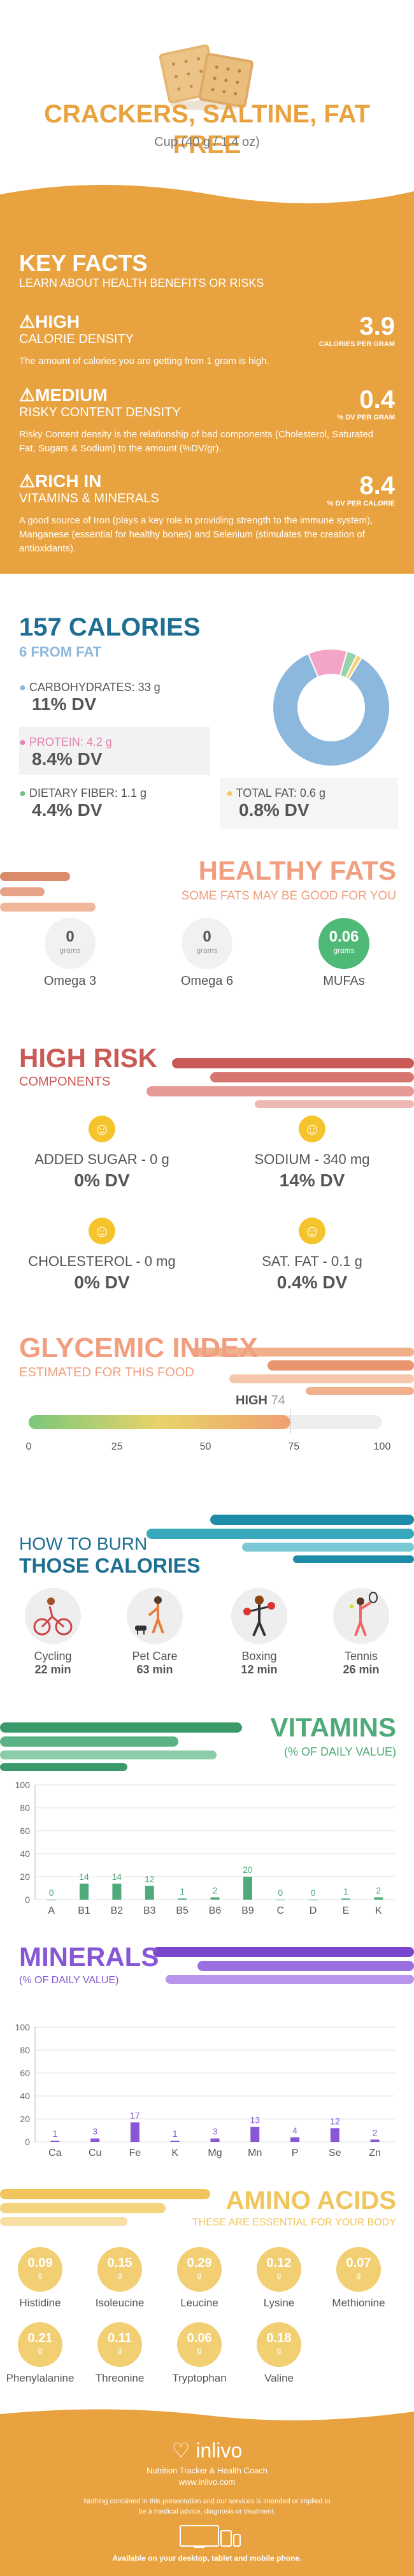  Describe the element at coordinates (208, 1430) in the screenshot. I see `gi-scale: 0 25 50 75 100` at that location.